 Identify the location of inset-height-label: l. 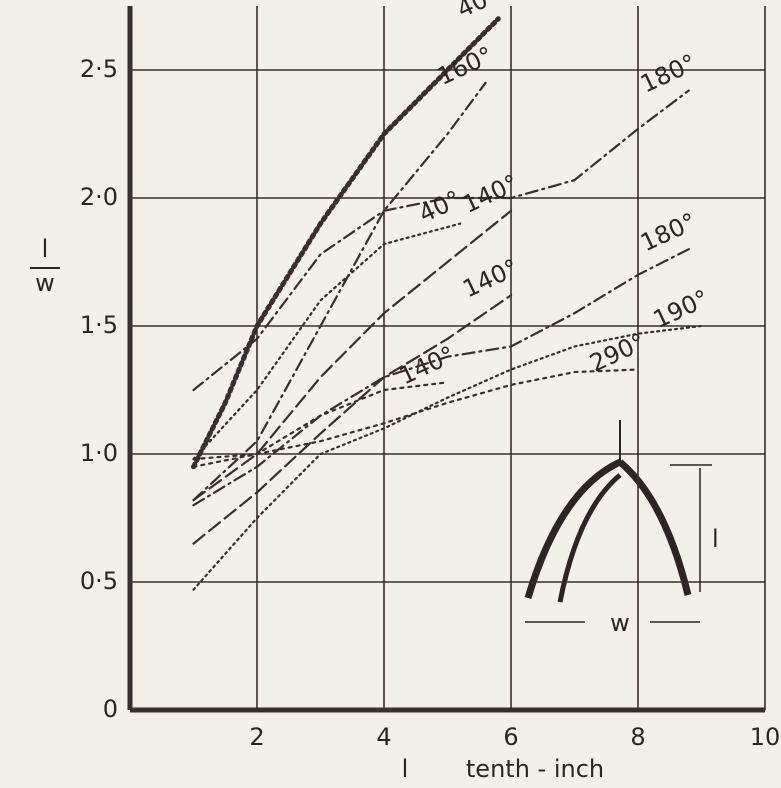
(715, 539).